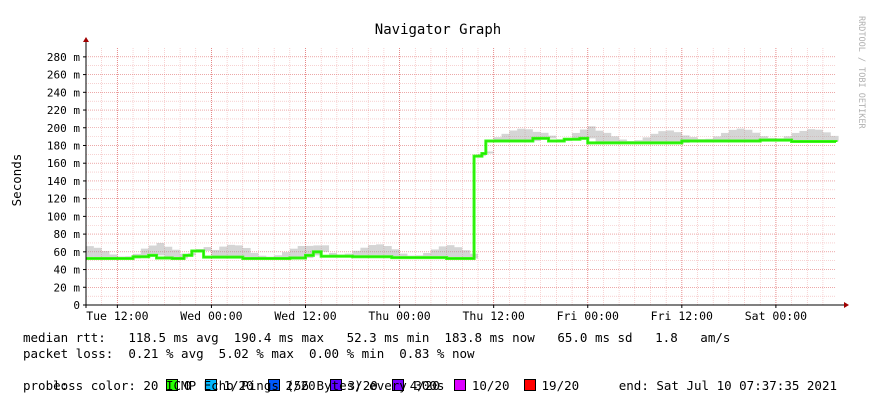 The image size is (881, 410). I want to click on chart-title: Navigator Graph, so click(438, 30).